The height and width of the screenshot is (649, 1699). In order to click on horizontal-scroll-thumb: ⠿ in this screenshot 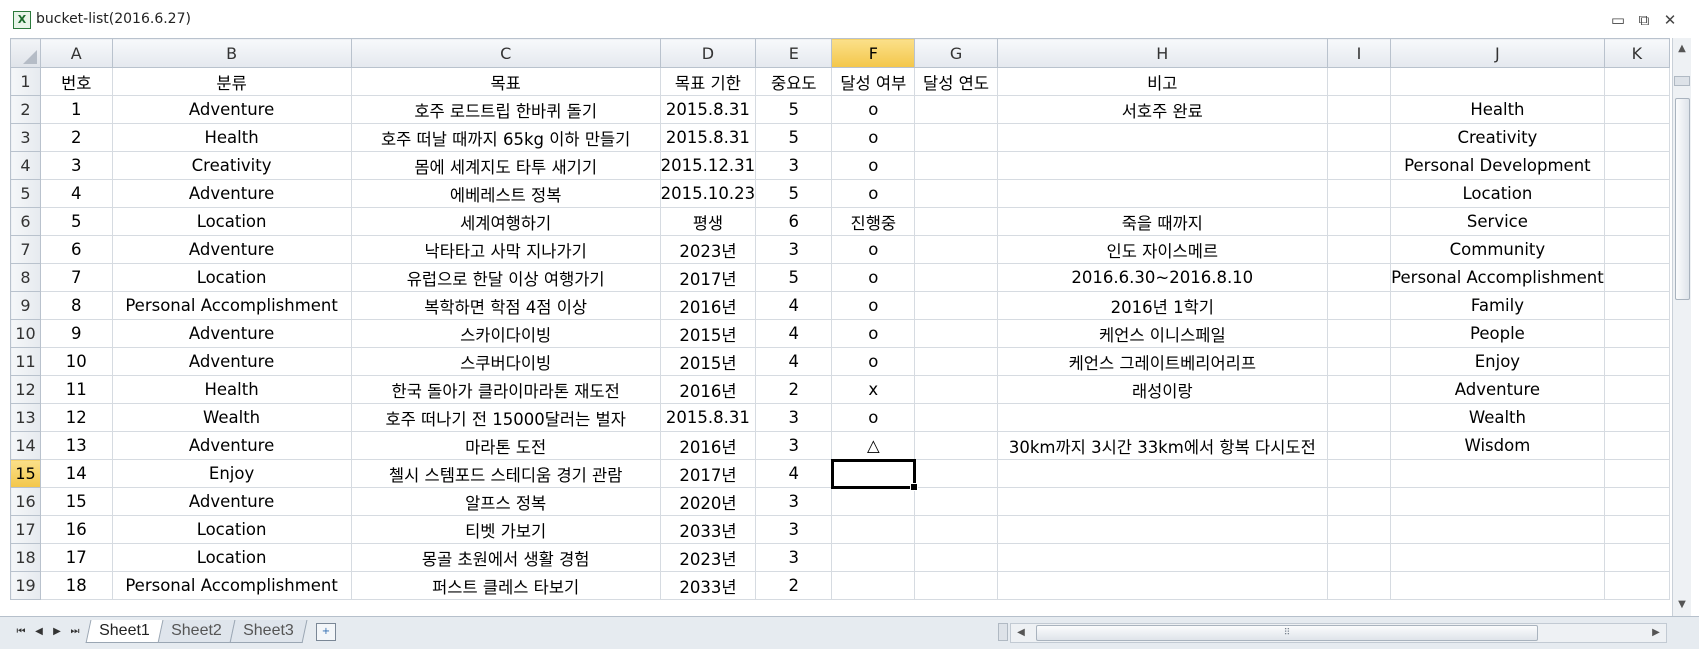, I will do `click(1287, 633)`.